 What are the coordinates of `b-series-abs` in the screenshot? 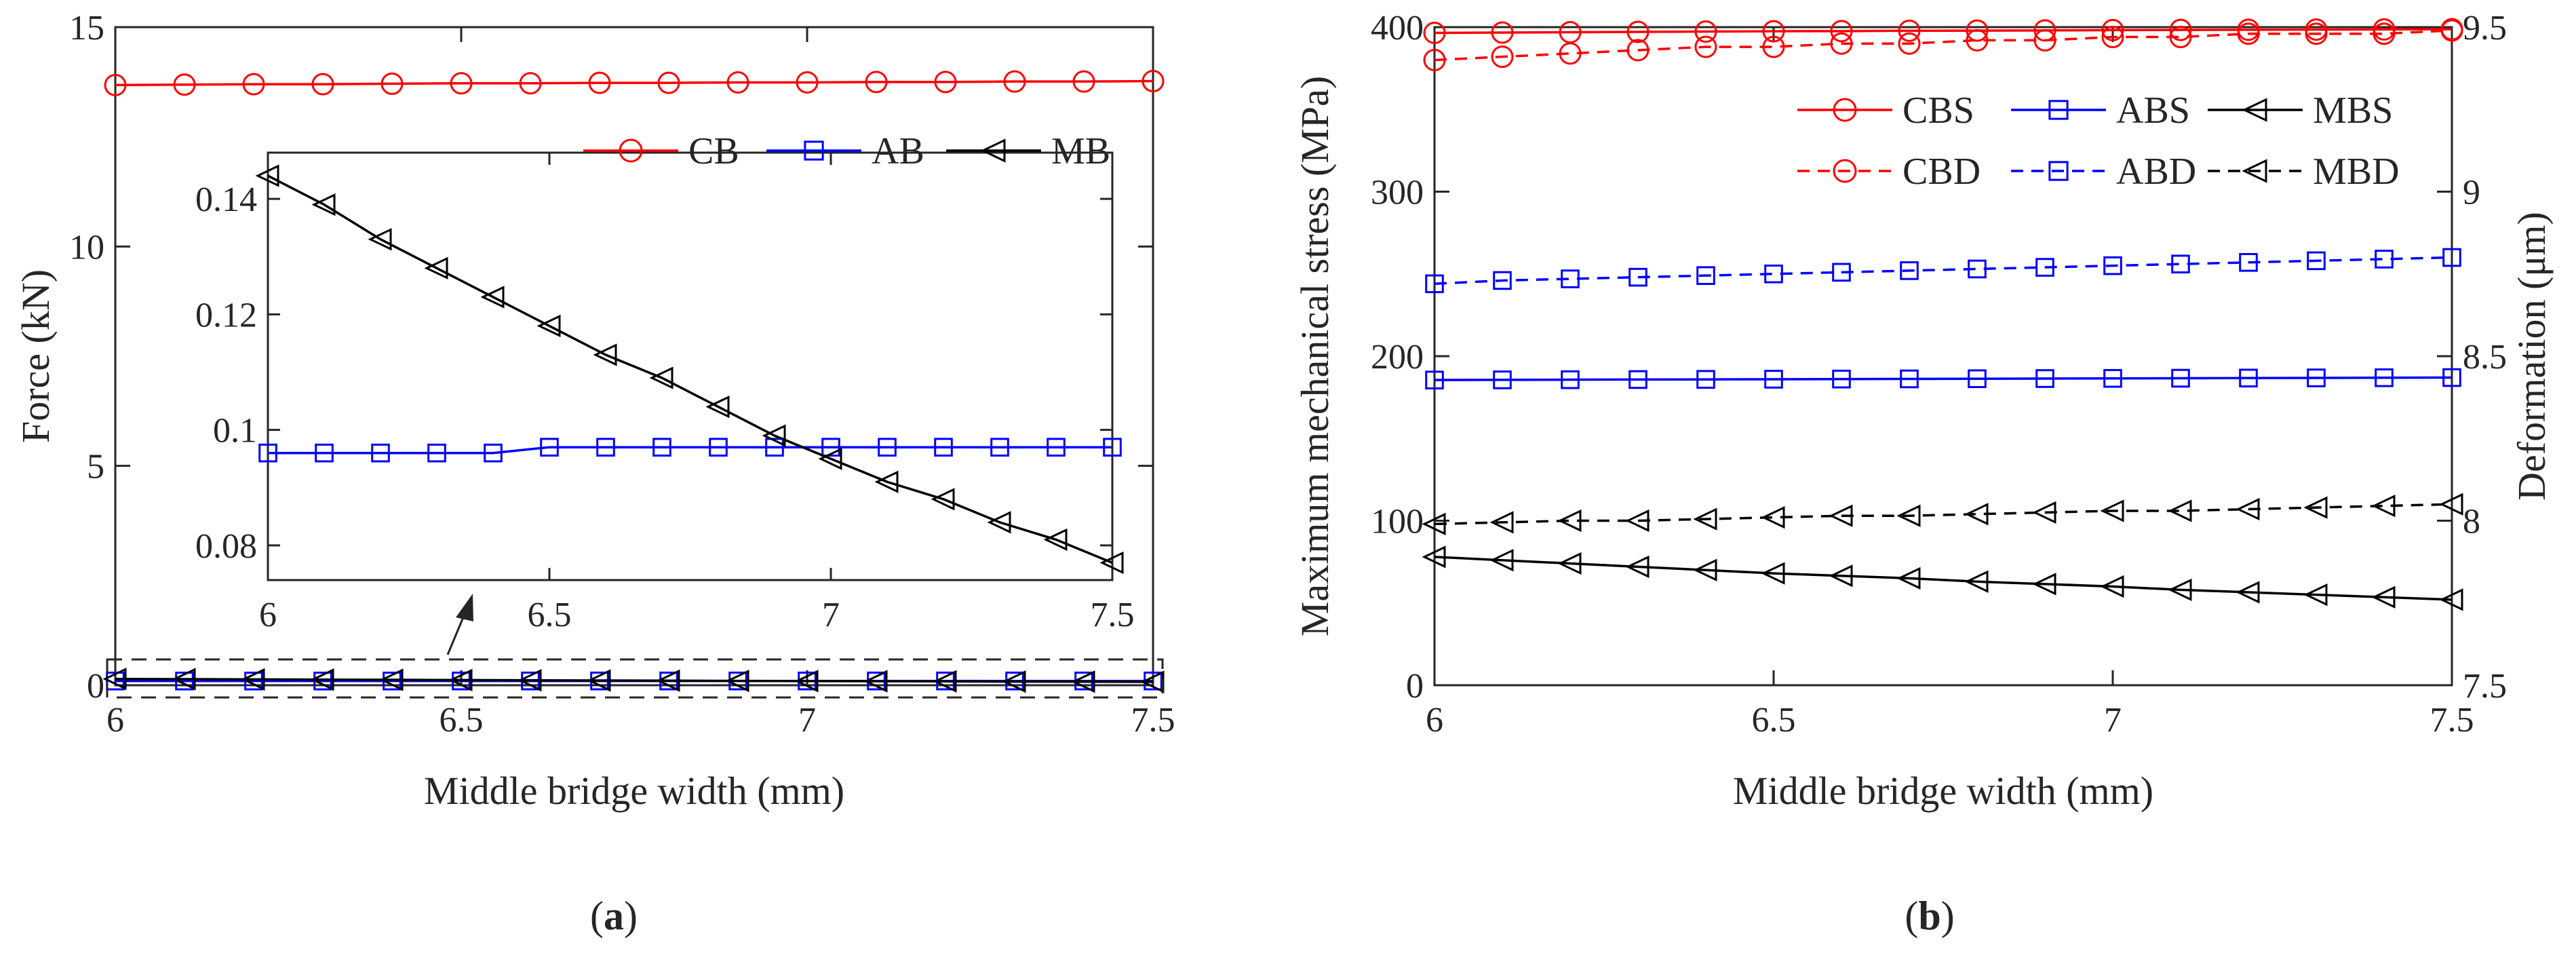 It's located at (1943, 378).